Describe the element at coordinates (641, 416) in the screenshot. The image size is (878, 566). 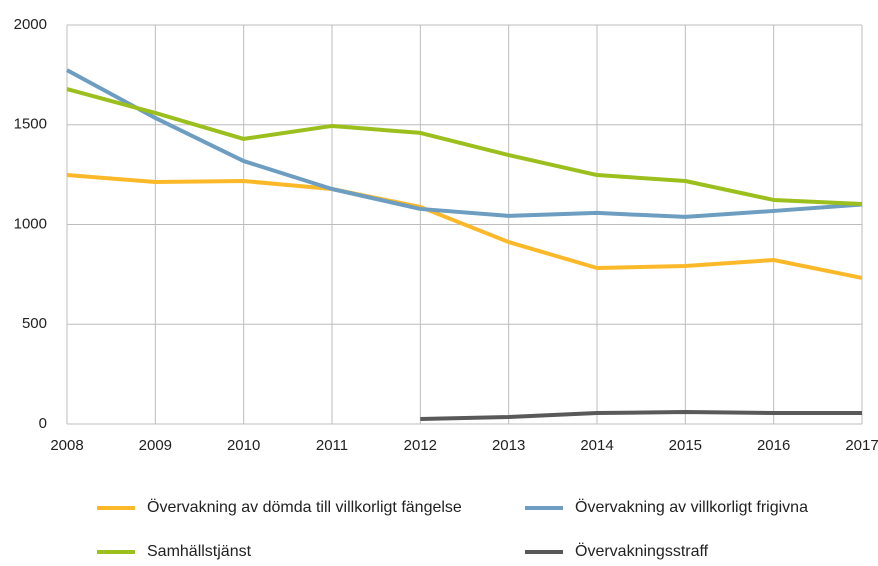
I see `series-line` at that location.